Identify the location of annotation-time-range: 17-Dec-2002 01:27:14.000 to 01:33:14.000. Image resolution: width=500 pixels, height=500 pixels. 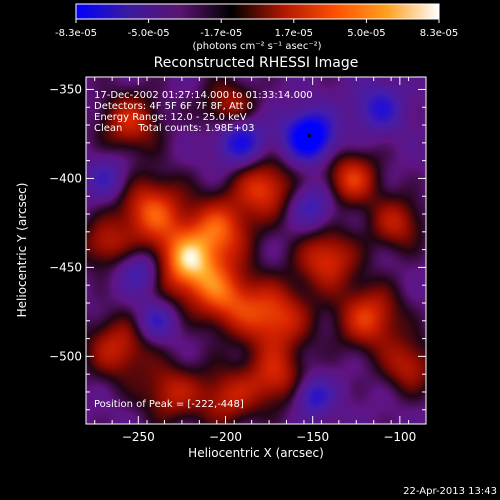
(203, 95).